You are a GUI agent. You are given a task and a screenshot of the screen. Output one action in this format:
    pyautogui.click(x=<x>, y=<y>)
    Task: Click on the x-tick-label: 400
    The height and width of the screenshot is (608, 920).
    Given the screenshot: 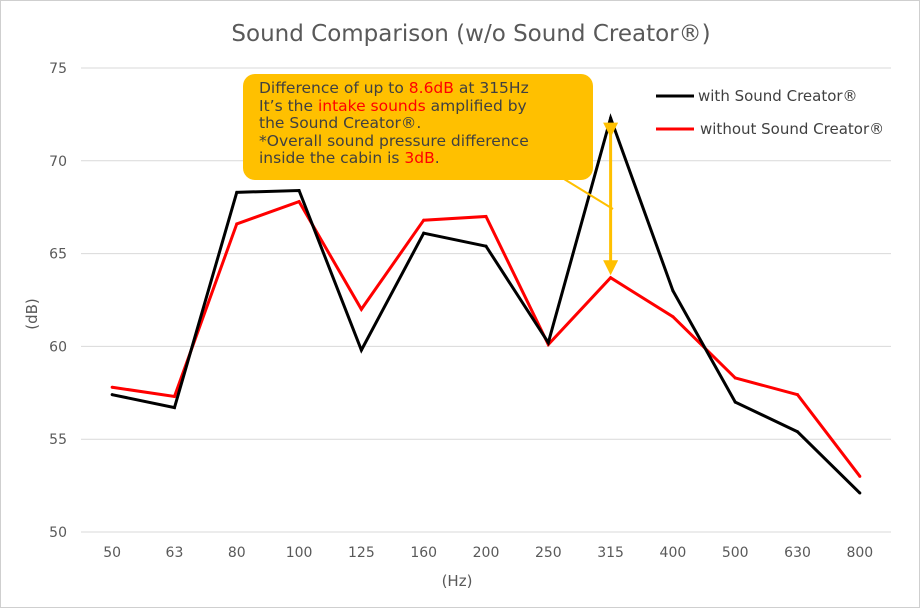 What is the action you would take?
    pyautogui.click(x=673, y=553)
    